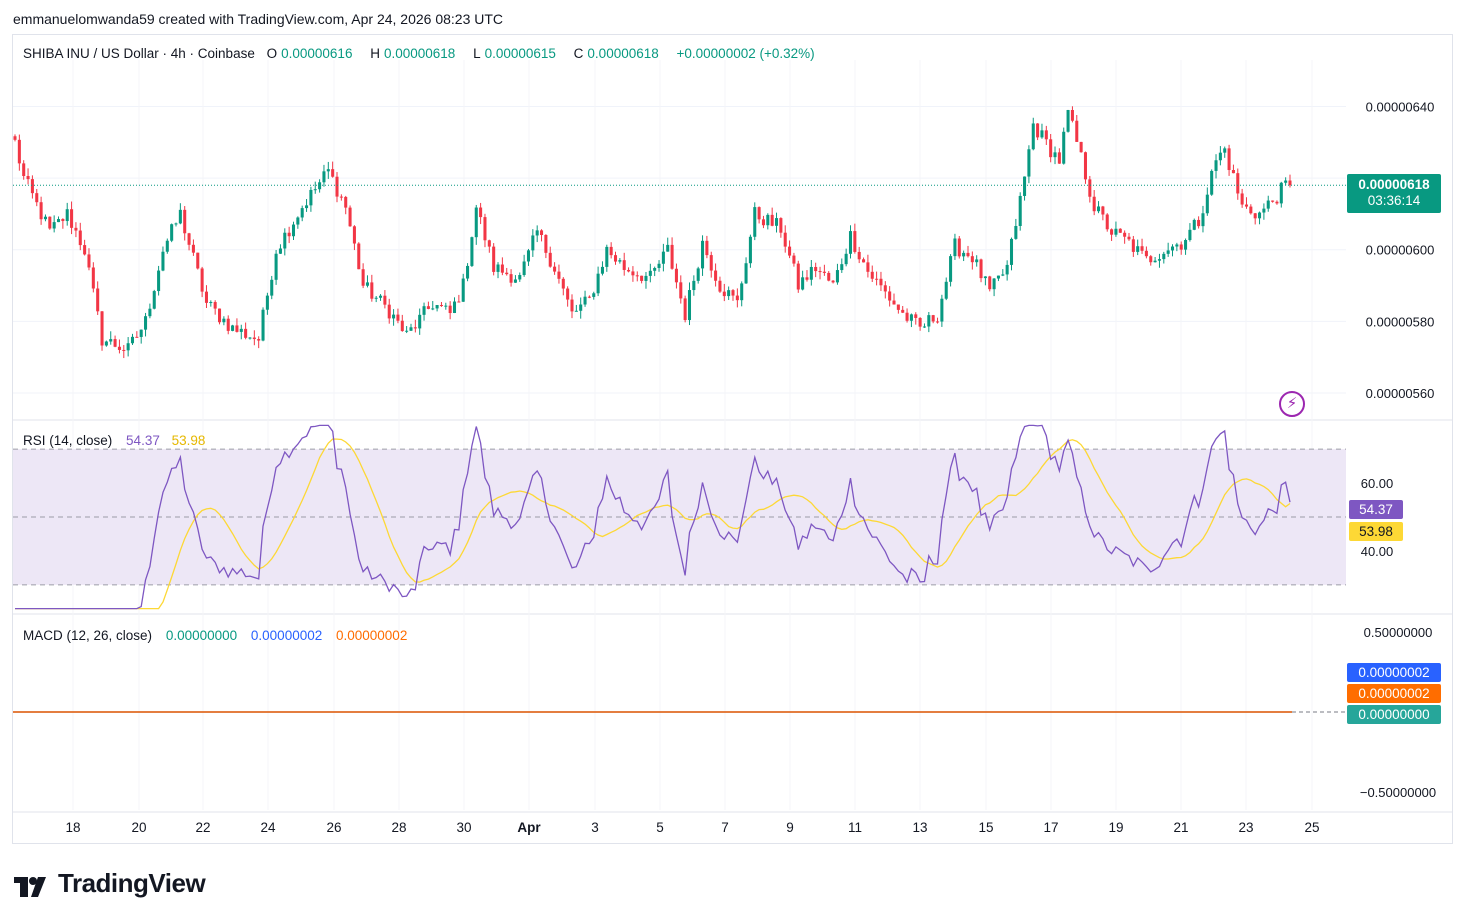 Image resolution: width=1467 pixels, height=920 pixels. What do you see at coordinates (110, 883) in the screenshot?
I see `tradingview-logo: TradingView` at bounding box center [110, 883].